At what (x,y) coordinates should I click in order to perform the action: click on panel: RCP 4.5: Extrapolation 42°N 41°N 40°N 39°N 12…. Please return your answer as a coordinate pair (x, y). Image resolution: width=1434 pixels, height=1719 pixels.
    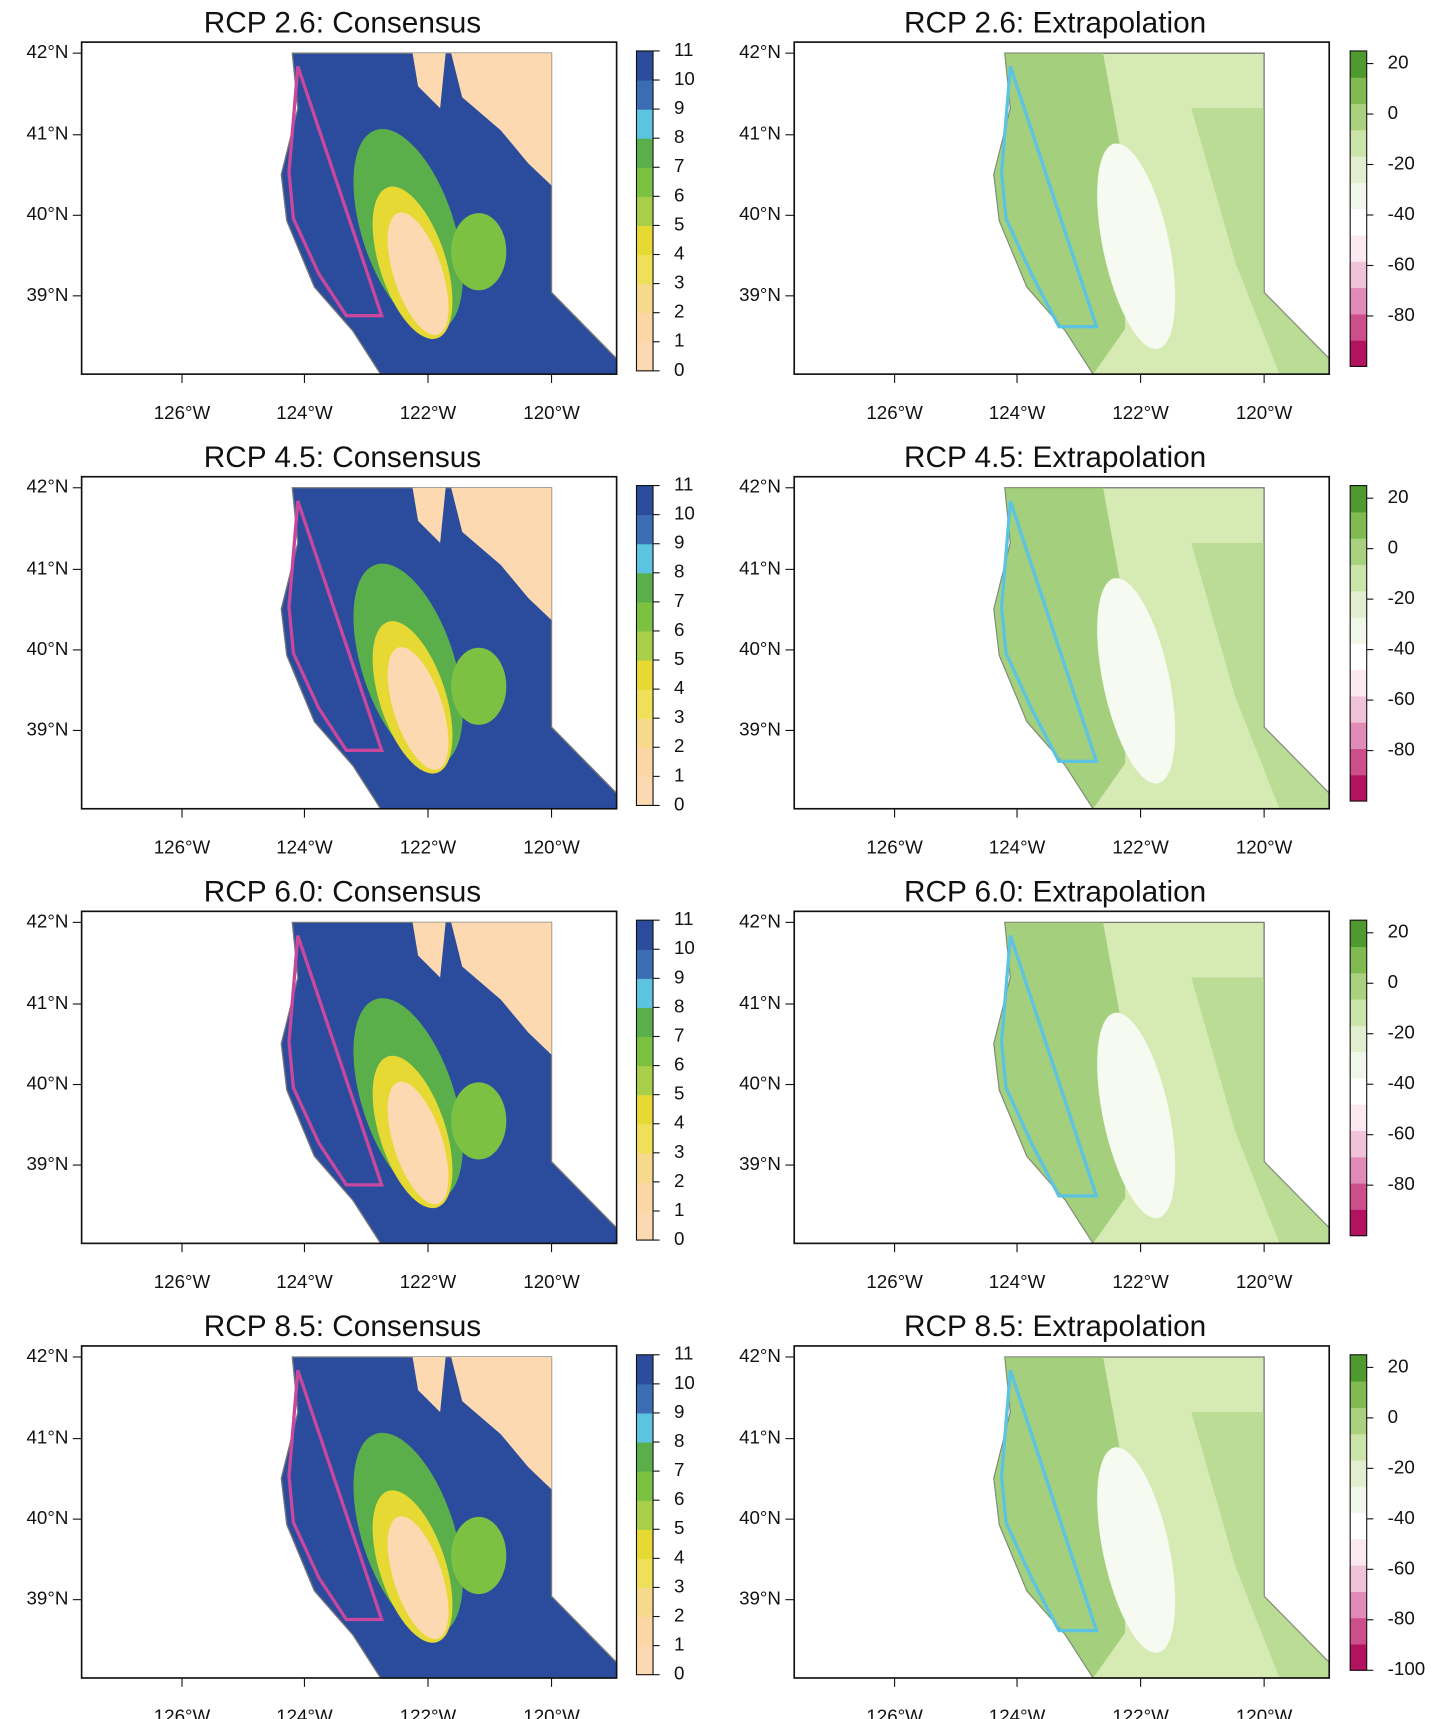
    Looking at the image, I should click on (1077, 649).